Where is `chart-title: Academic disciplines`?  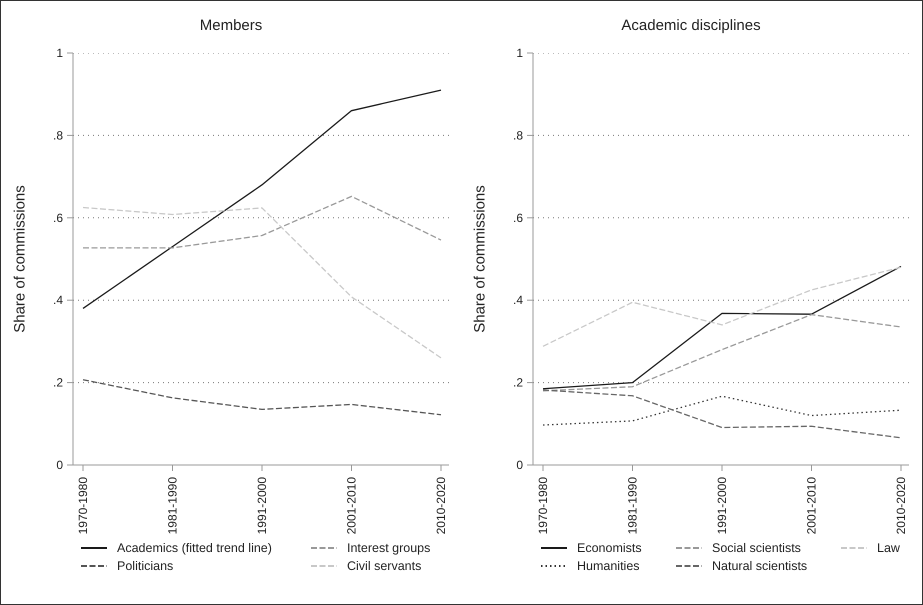 chart-title: Academic disciplines is located at coordinates (691, 26).